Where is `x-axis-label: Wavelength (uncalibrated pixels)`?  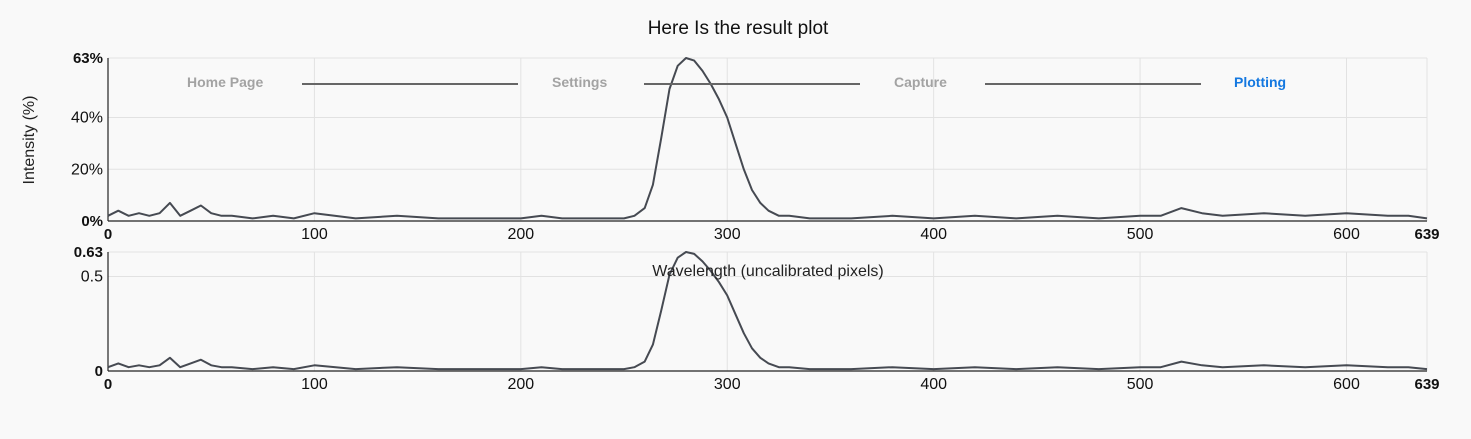
x-axis-label: Wavelength (uncalibrated pixels) is located at coordinates (768, 271).